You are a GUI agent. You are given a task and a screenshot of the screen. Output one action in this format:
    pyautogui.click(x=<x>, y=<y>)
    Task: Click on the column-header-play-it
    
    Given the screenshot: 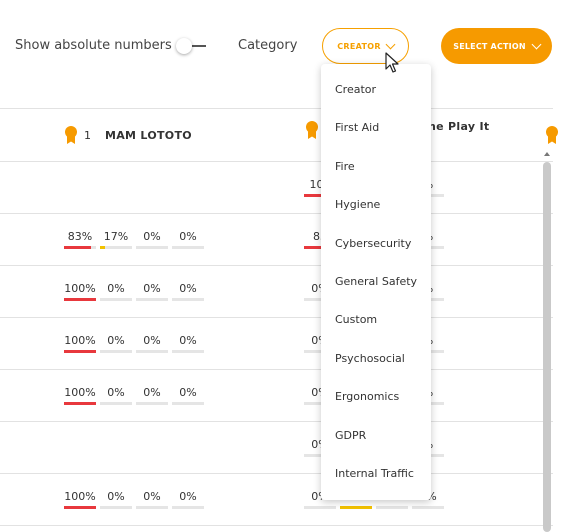 What is the action you would take?
    pyautogui.click(x=312, y=130)
    